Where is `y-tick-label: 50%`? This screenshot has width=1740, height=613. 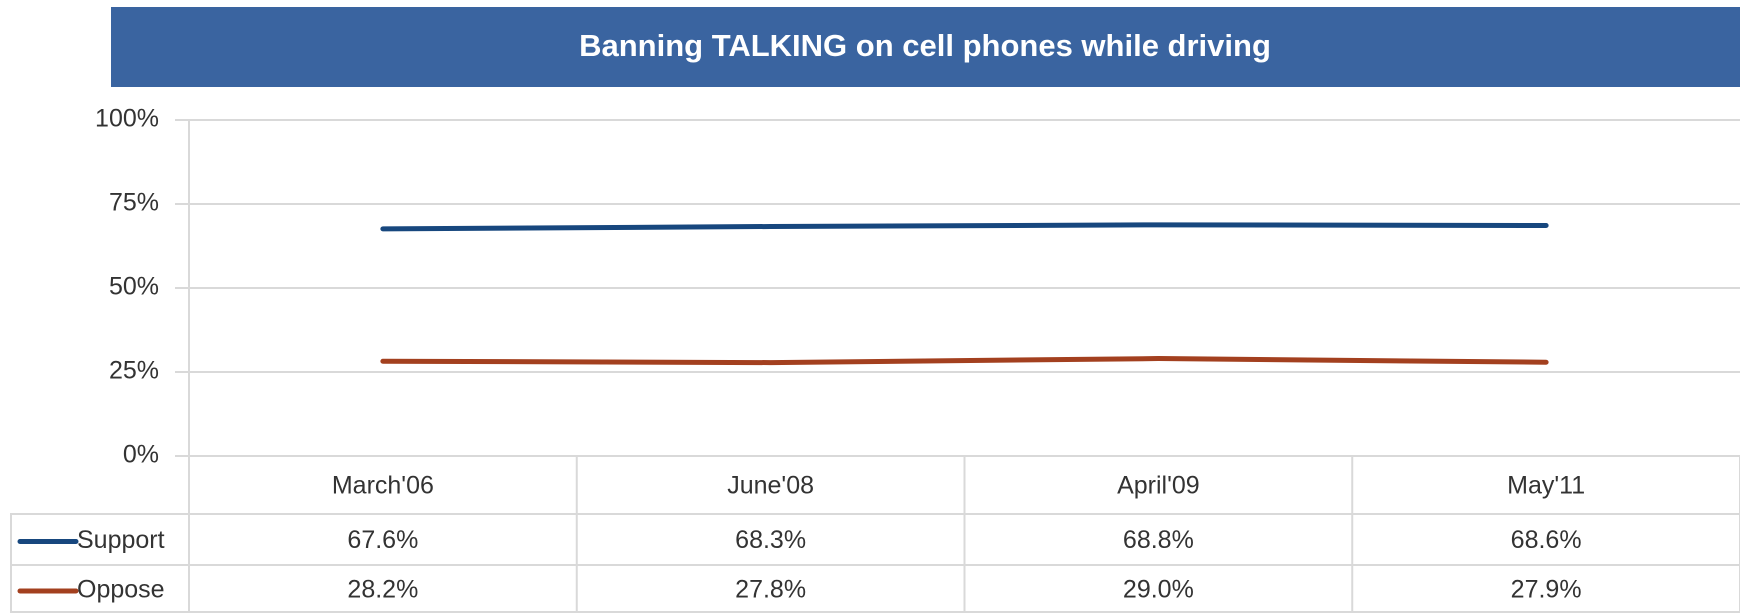 y-tick-label: 50% is located at coordinates (134, 287).